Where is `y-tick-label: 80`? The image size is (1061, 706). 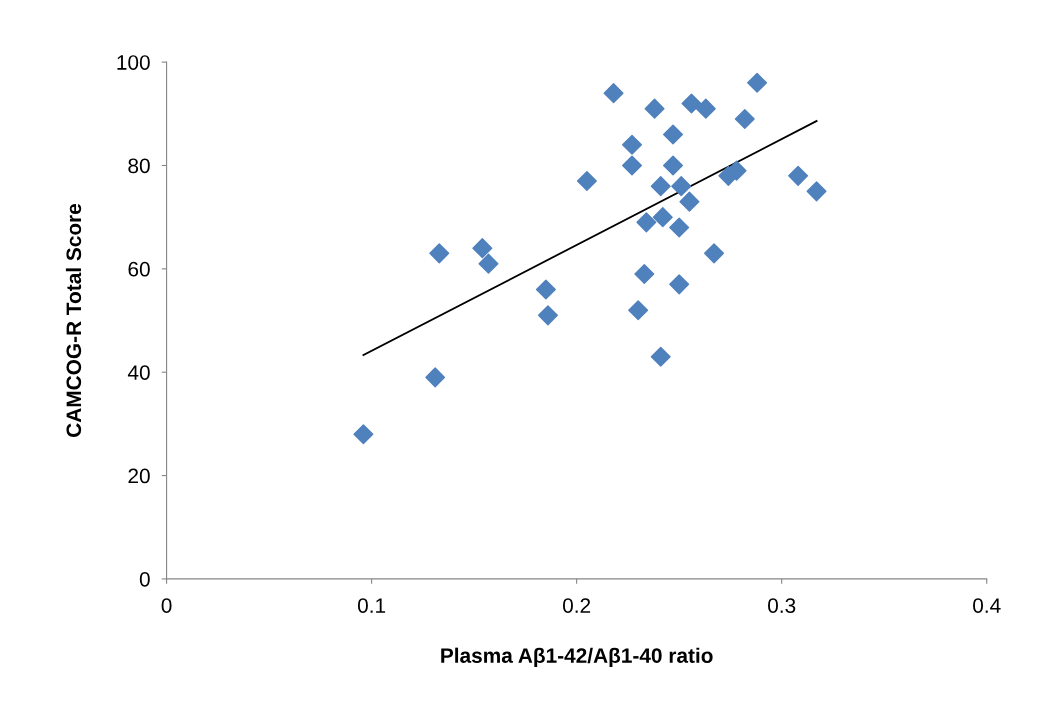
y-tick-label: 80 is located at coordinates (139, 166).